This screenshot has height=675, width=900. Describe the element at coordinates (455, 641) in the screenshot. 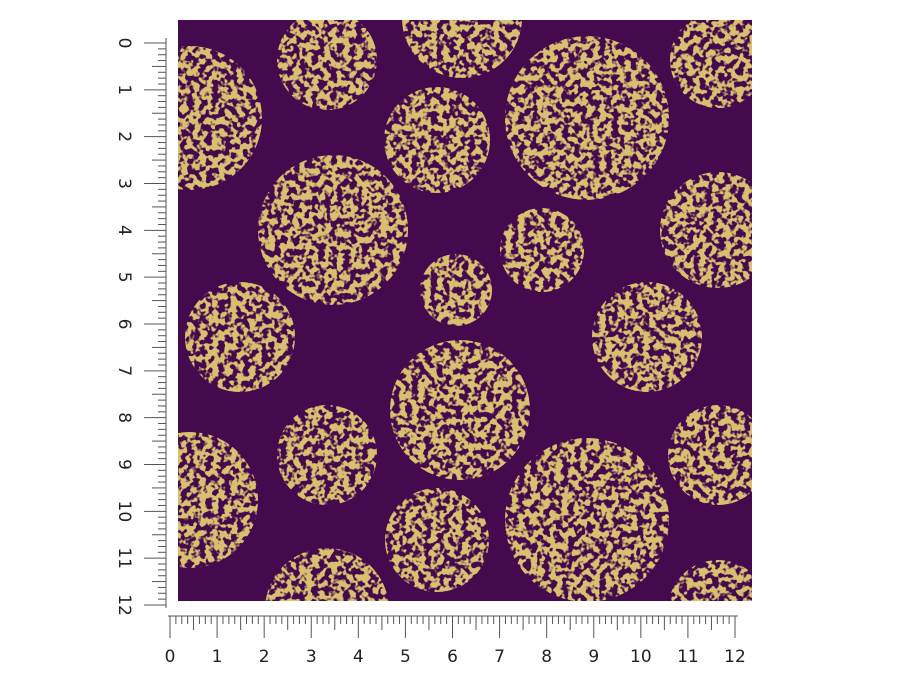

I see `bottom-ruler: 0 1 2 3 4 5 6 7 8 9 10 11 12` at that location.